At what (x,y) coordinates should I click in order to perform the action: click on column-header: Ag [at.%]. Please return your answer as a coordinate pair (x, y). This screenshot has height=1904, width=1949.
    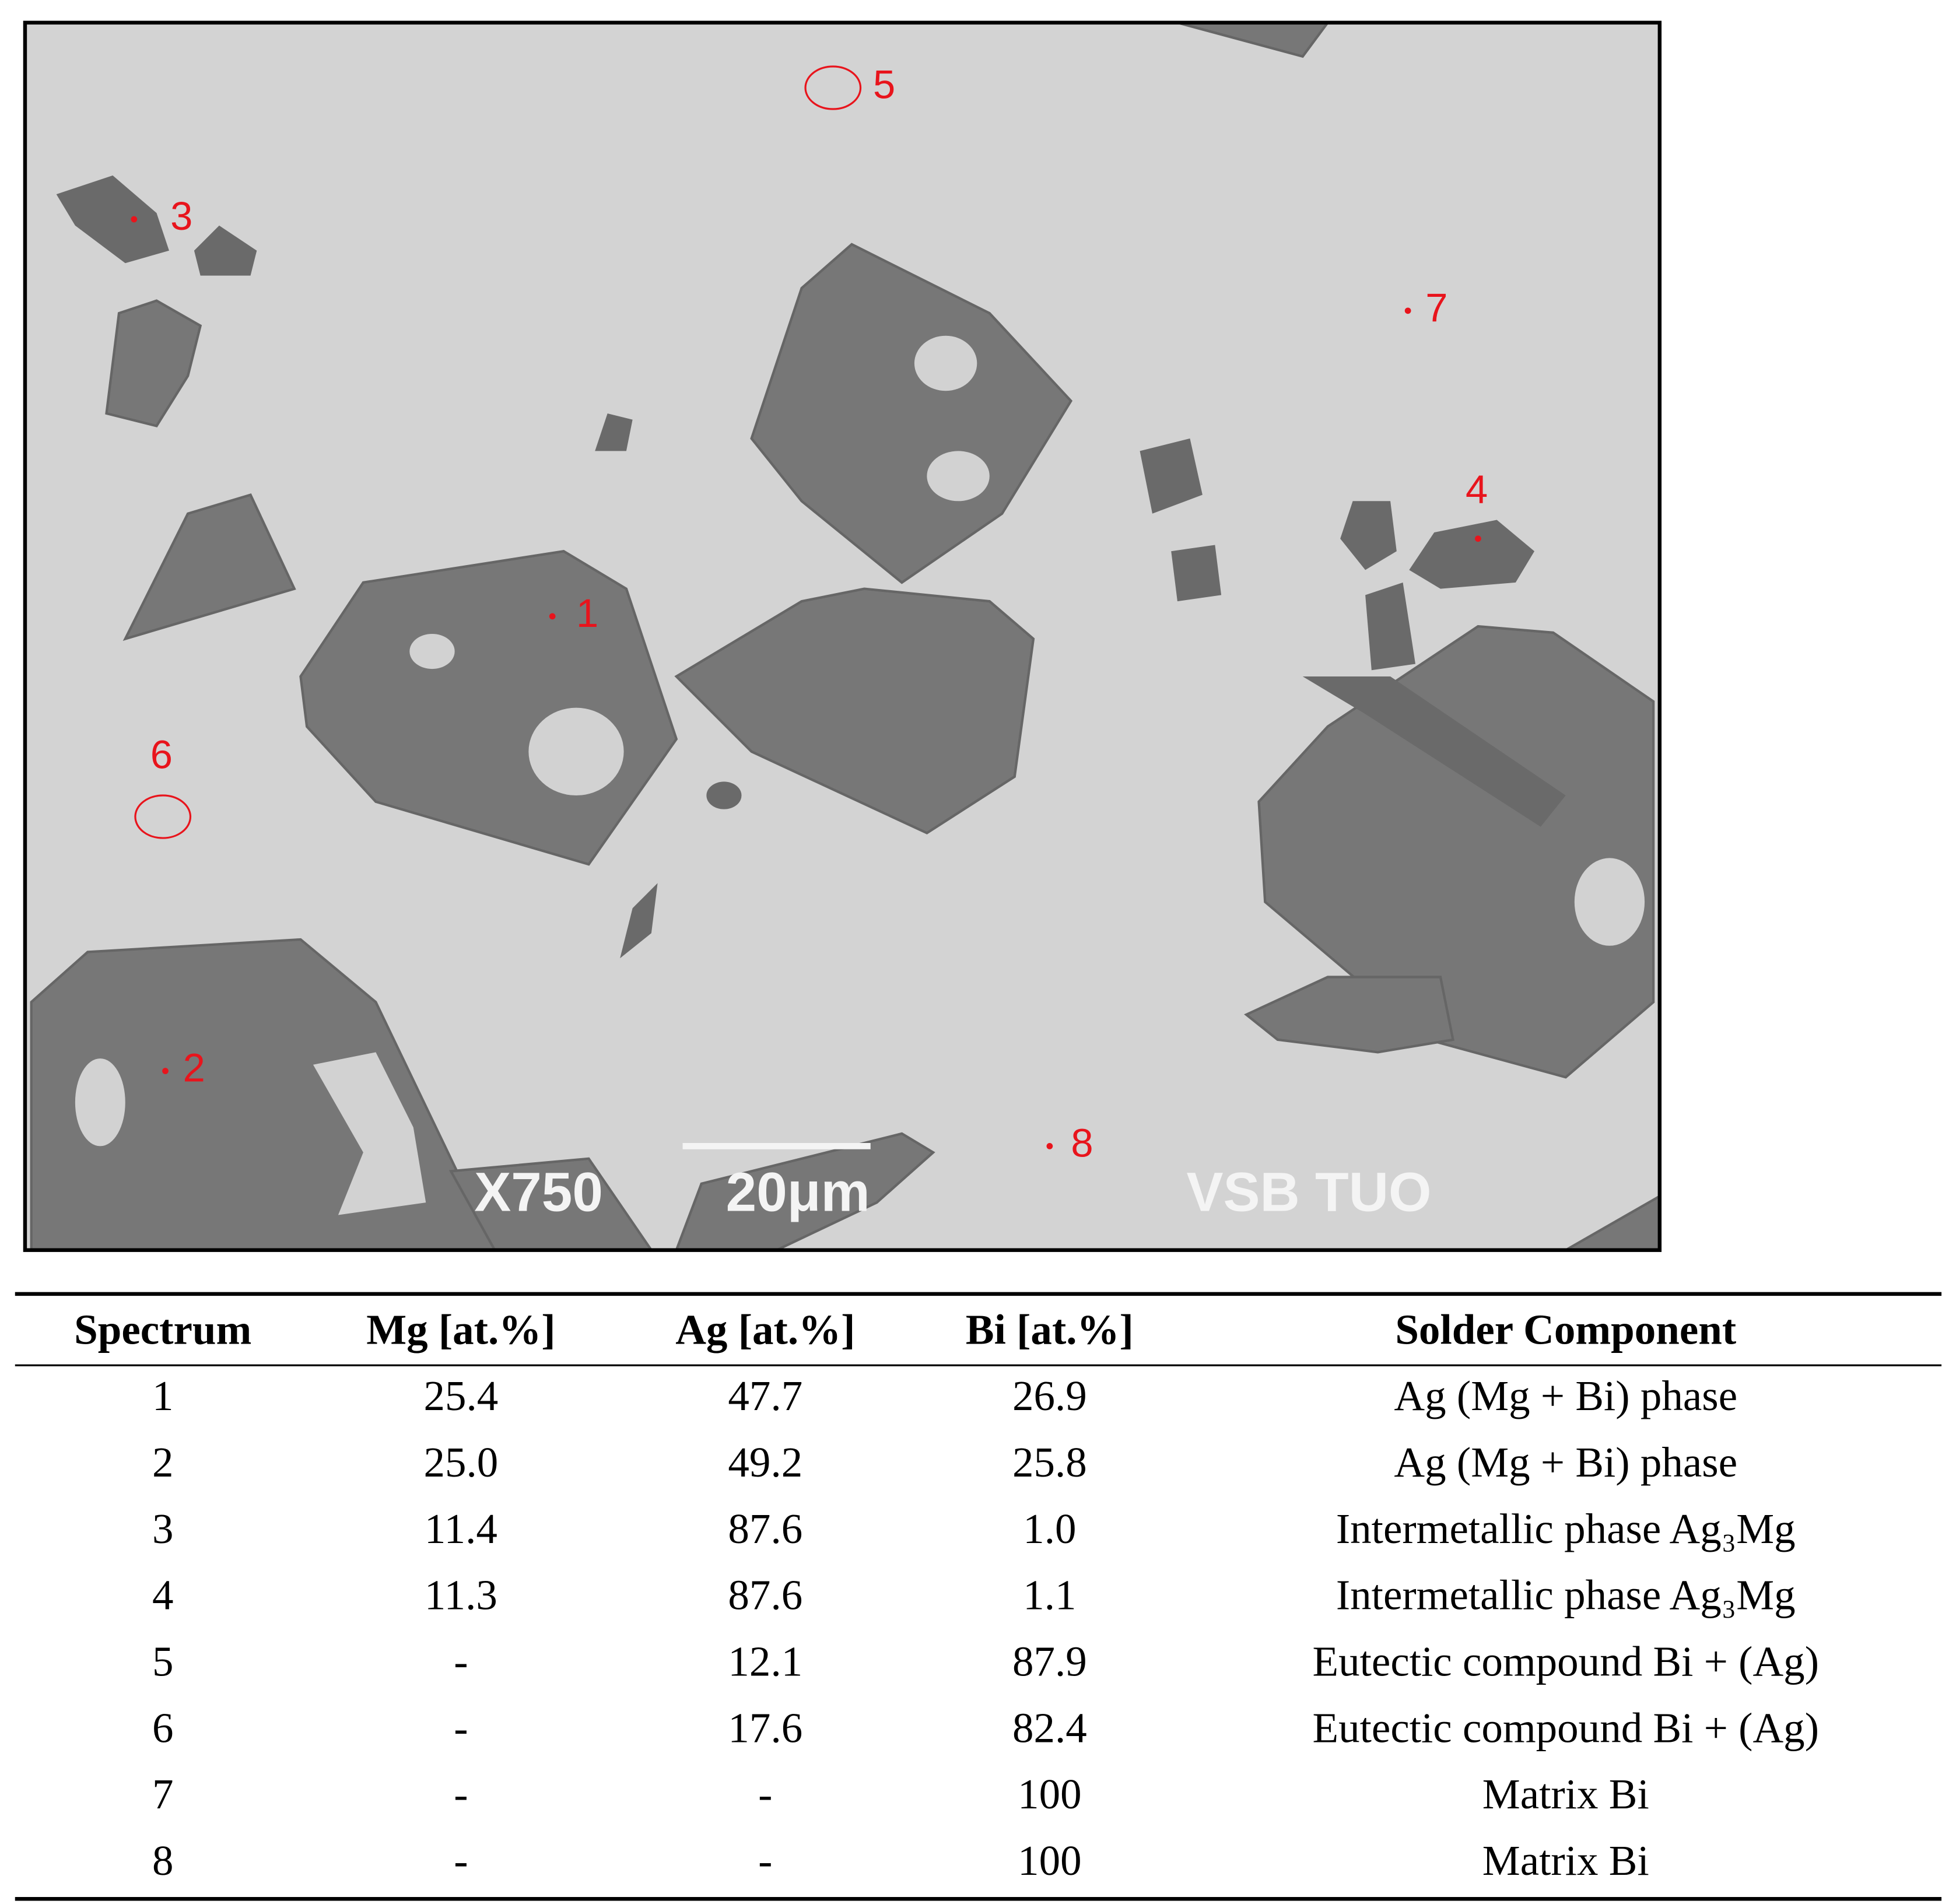
    Looking at the image, I should click on (765, 1329).